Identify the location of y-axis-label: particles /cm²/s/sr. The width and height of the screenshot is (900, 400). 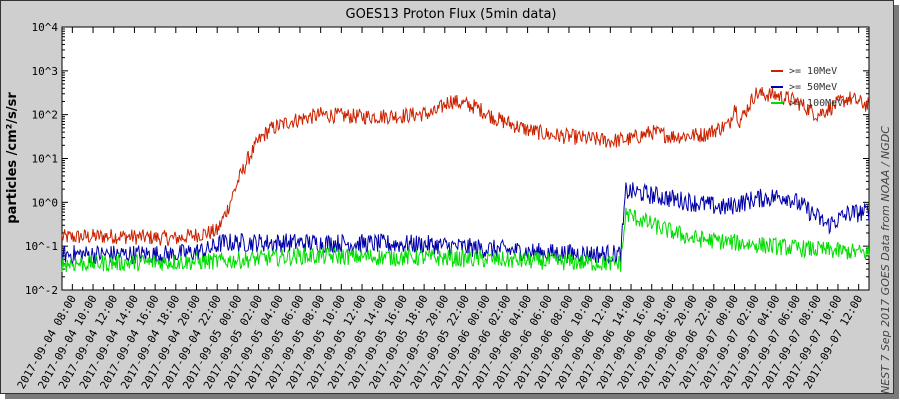
(12, 158).